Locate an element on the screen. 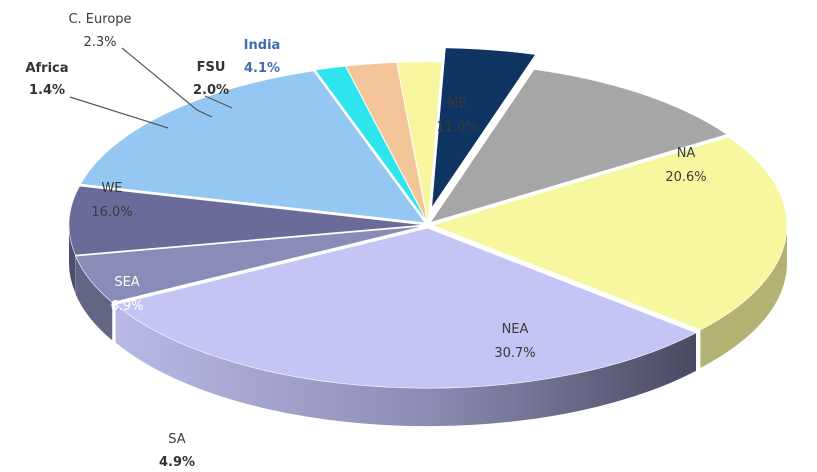 This screenshot has width=817, height=472. label-name-fsu: FSU is located at coordinates (211, 67).